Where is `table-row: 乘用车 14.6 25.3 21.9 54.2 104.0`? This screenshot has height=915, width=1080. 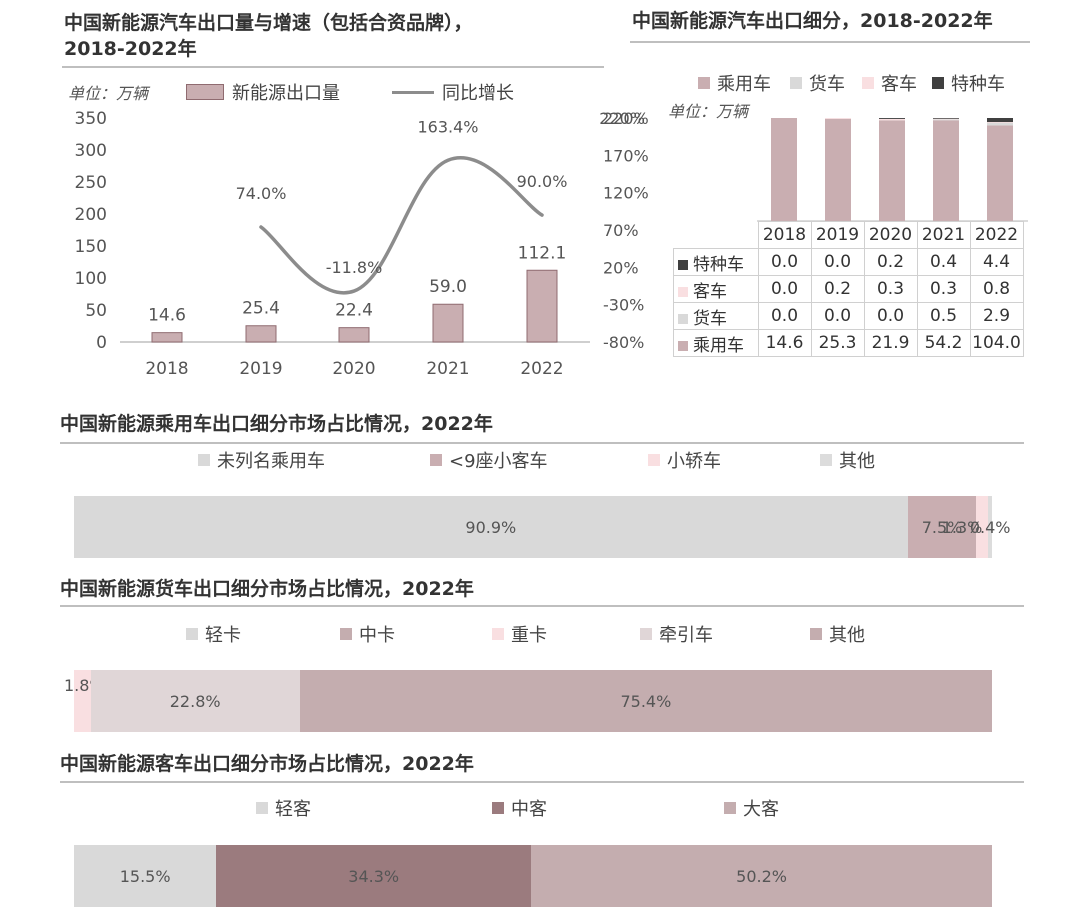 table-row: 乘用车 14.6 25.3 21.9 54.2 104.0 is located at coordinates (848, 343).